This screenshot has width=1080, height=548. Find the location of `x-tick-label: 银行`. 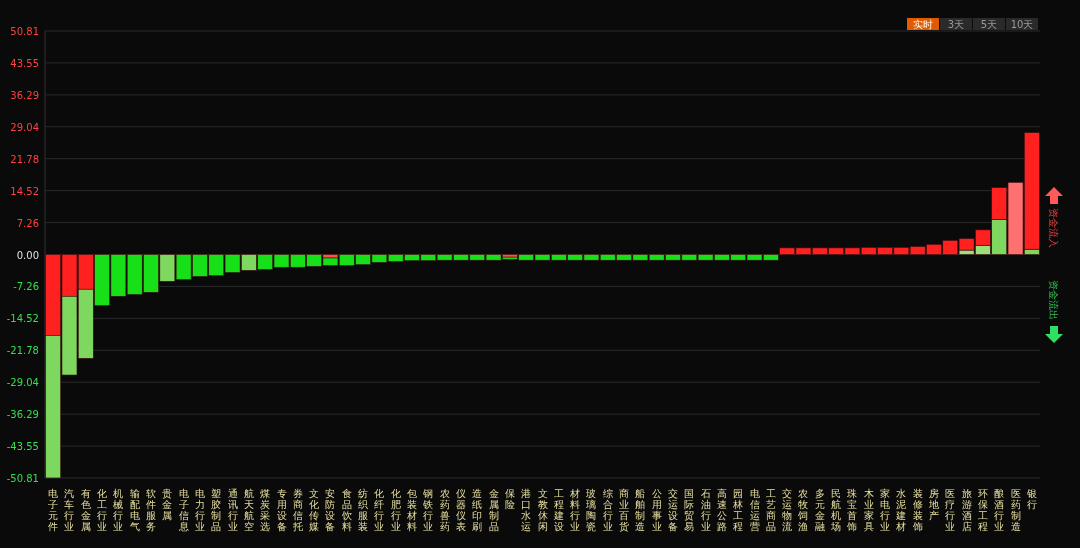

x-tick-label: 银行 is located at coordinates (1031, 499).